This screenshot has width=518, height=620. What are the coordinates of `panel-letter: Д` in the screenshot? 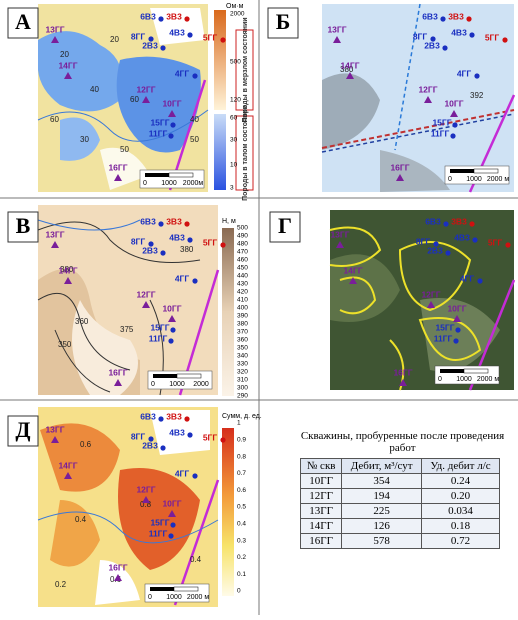 It's located at (22, 429).